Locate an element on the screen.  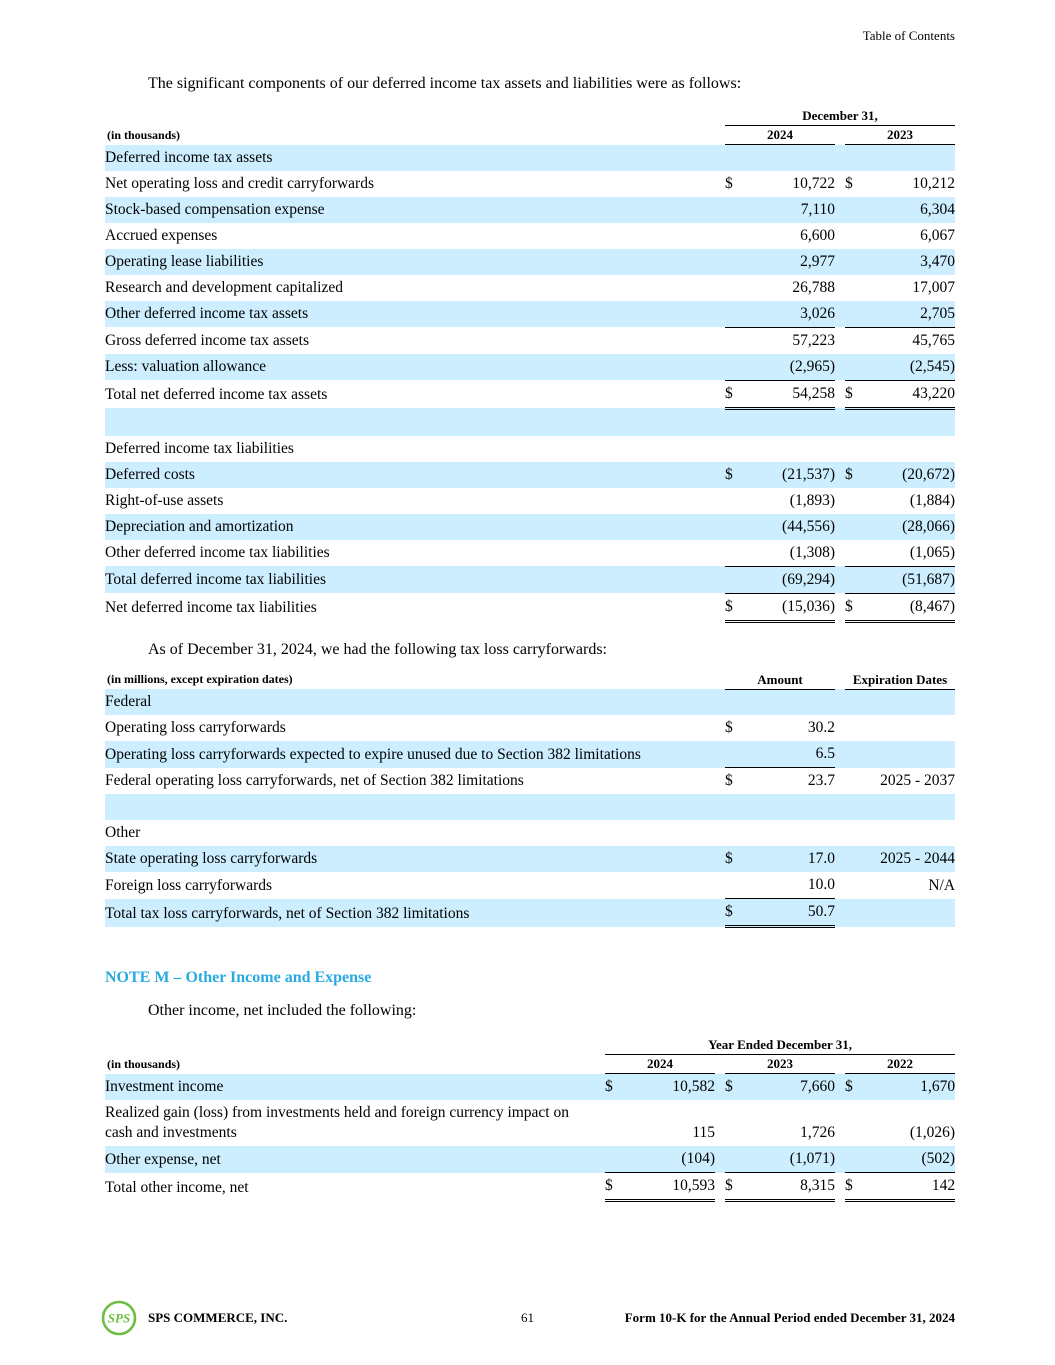
cell-value: 2,705 is located at coordinates (909, 314).